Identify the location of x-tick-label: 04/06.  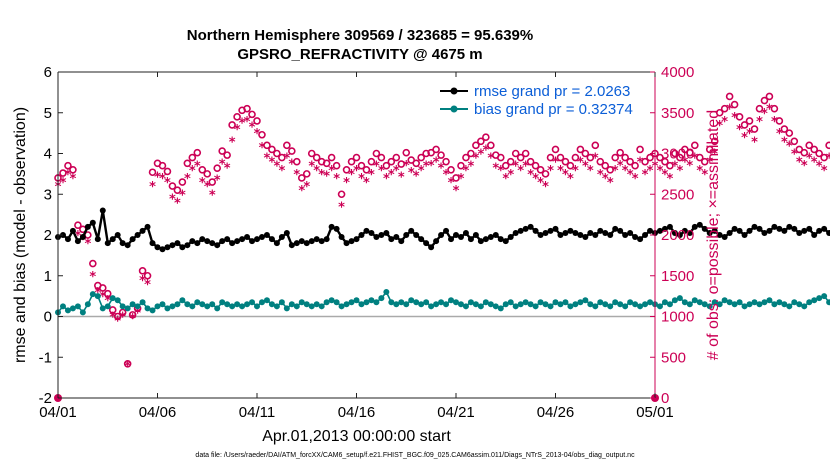
(158, 412).